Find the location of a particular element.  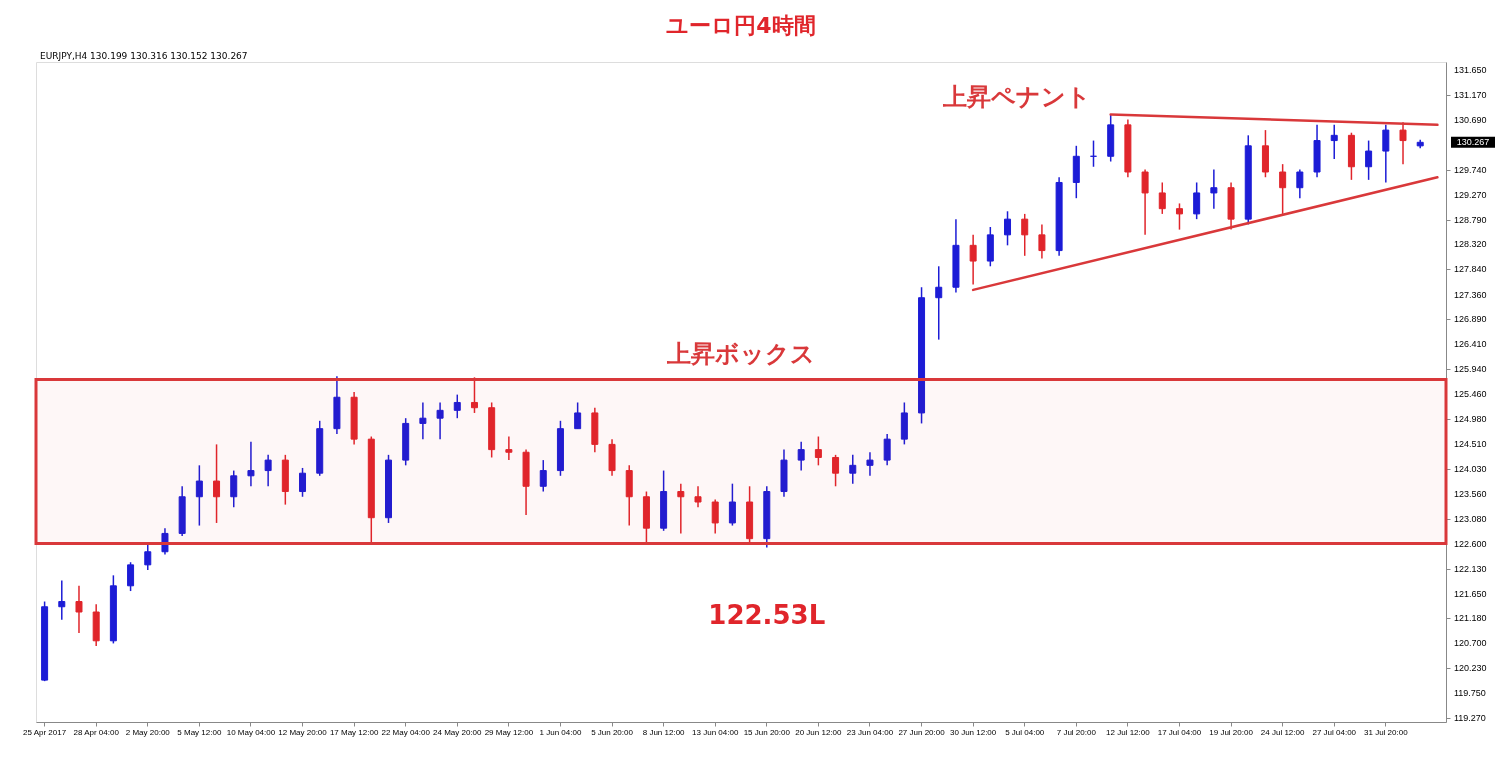

y-tick-label: 124.030 is located at coordinates (1470, 469).